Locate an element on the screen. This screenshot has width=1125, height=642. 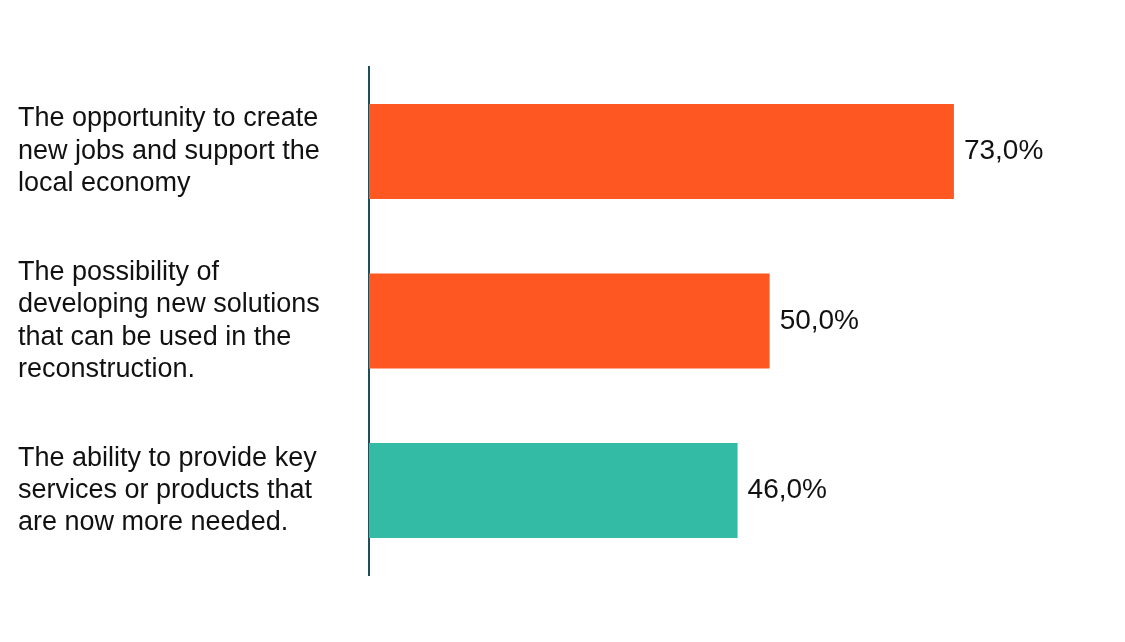
data-label: 46,0% is located at coordinates (787, 489).